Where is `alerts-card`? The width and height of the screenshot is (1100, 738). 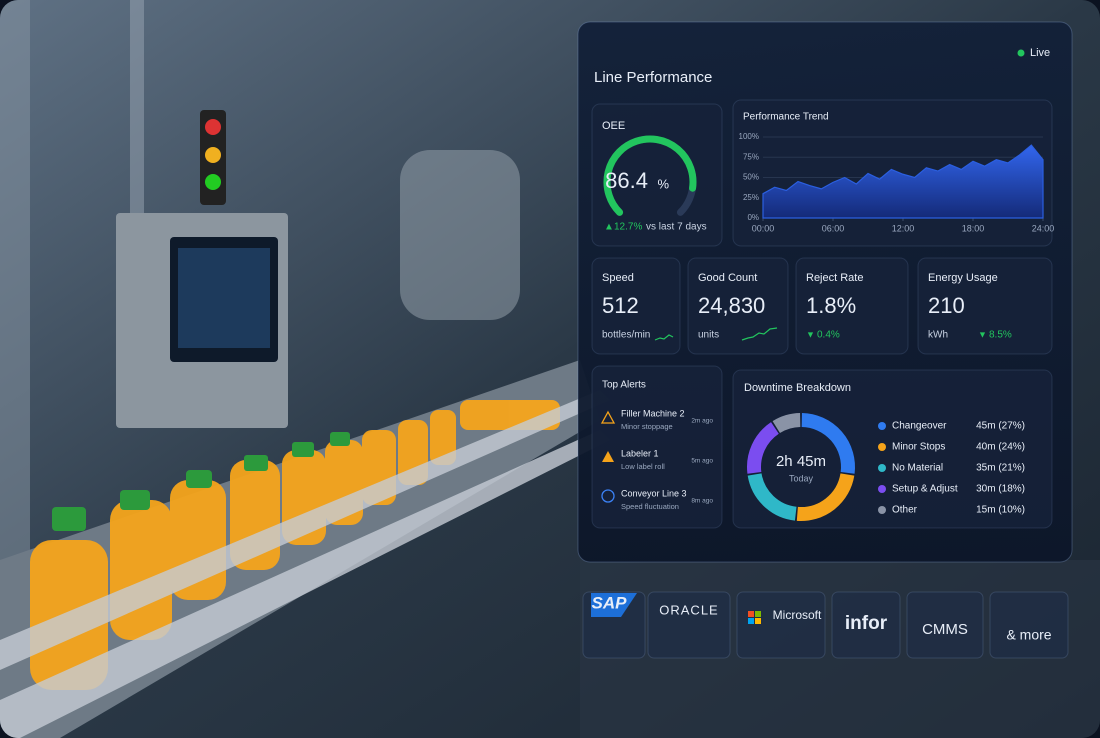
alerts-card is located at coordinates (657, 447).